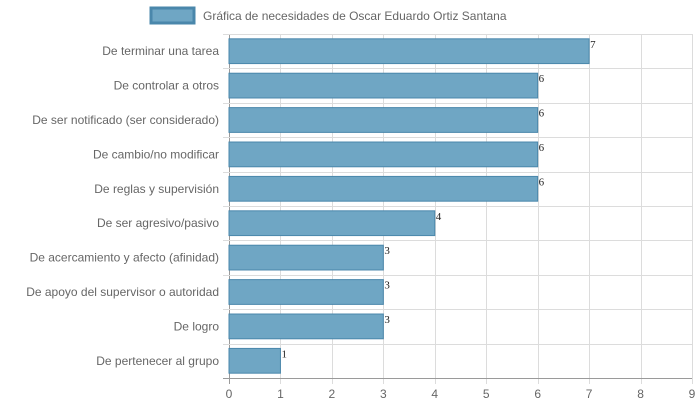 The image size is (699, 408). I want to click on category-label: De apoyo del supervisor o autoridad, so click(122, 292).